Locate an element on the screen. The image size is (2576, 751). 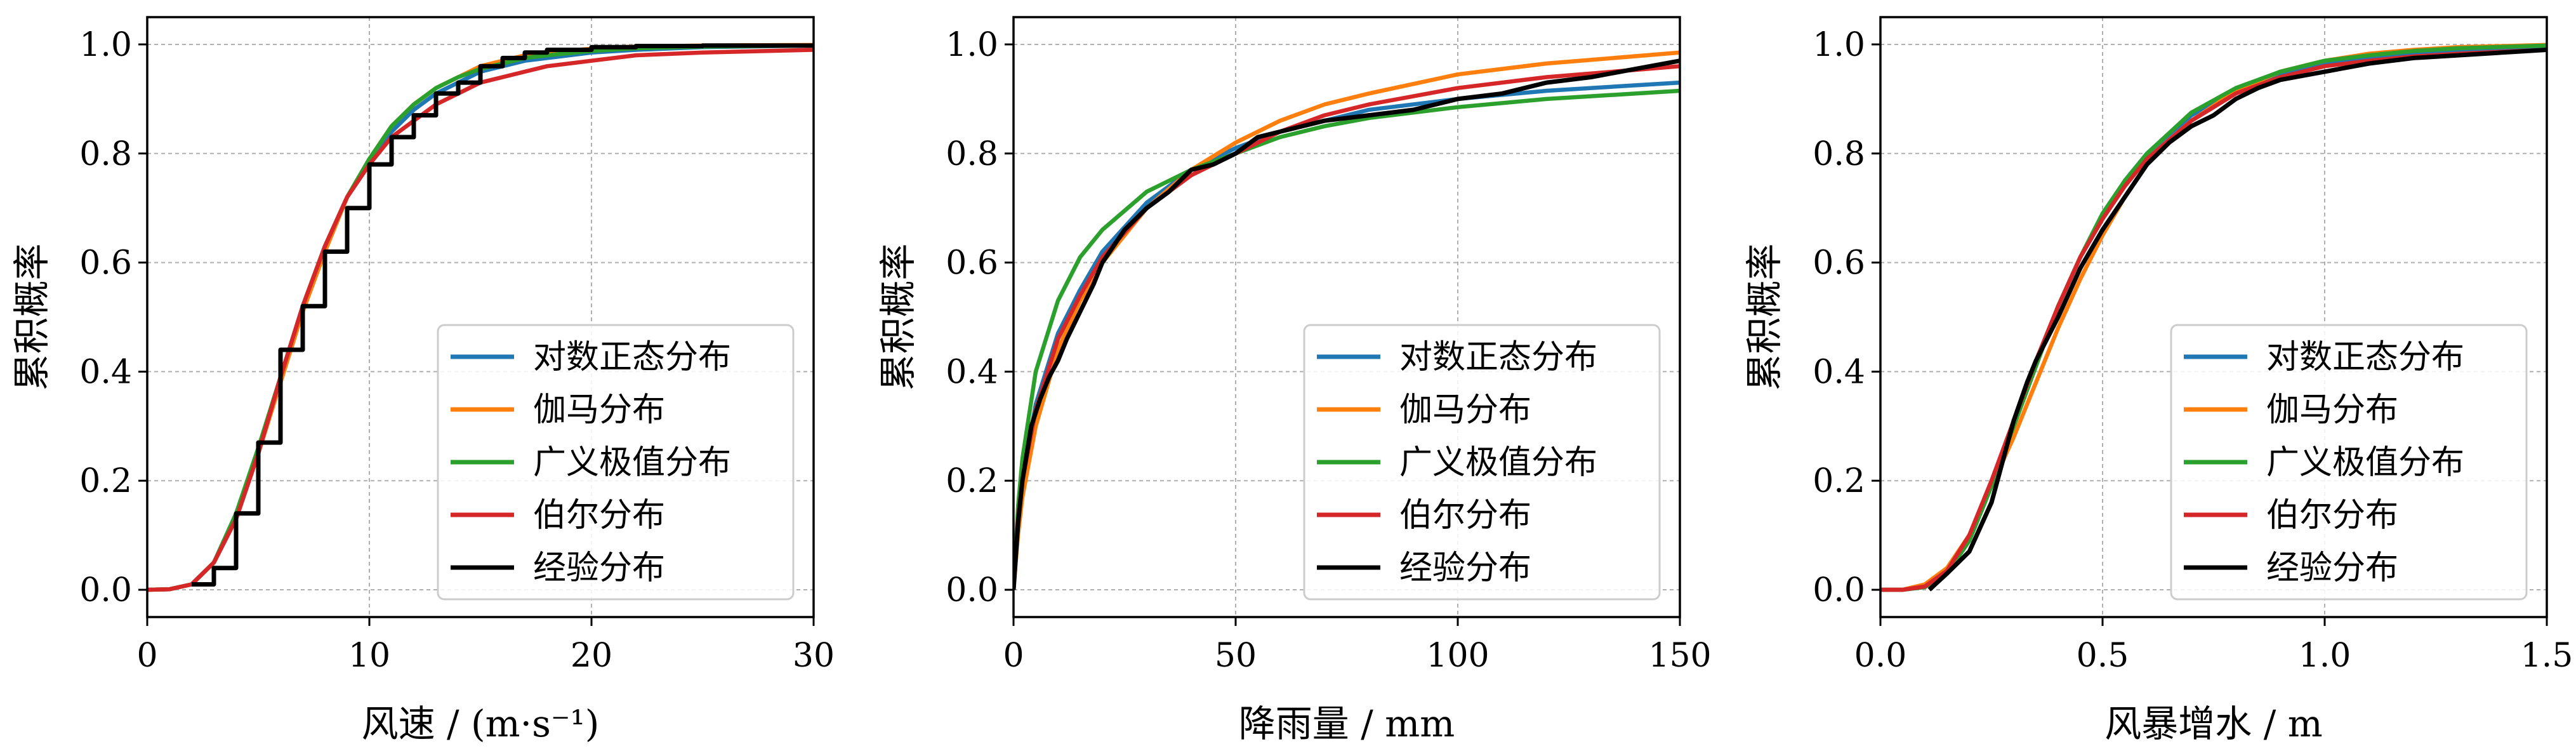
x-axis-label: 风速 / (m·s⁻¹) is located at coordinates (481, 724).